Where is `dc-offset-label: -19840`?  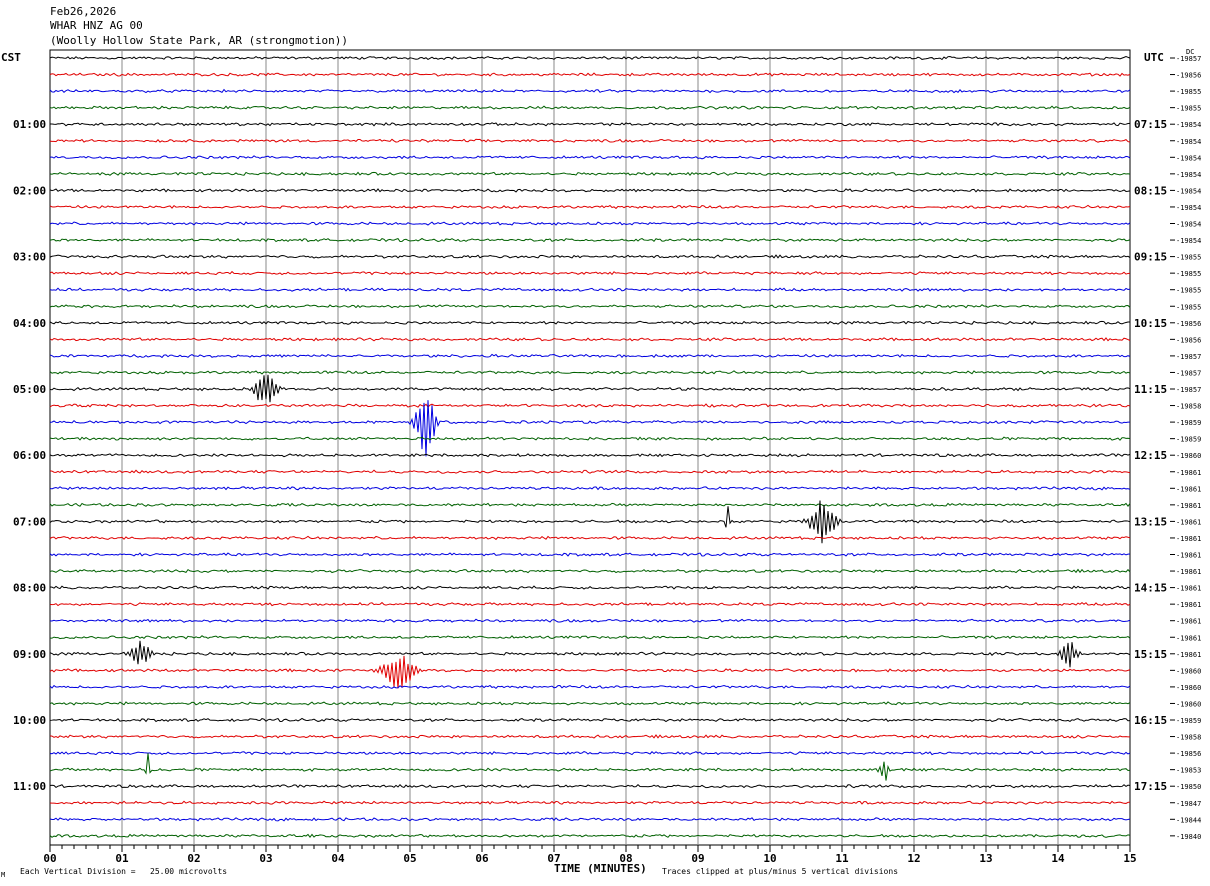
dc-offset-label: -19840 is located at coordinates (1188, 837).